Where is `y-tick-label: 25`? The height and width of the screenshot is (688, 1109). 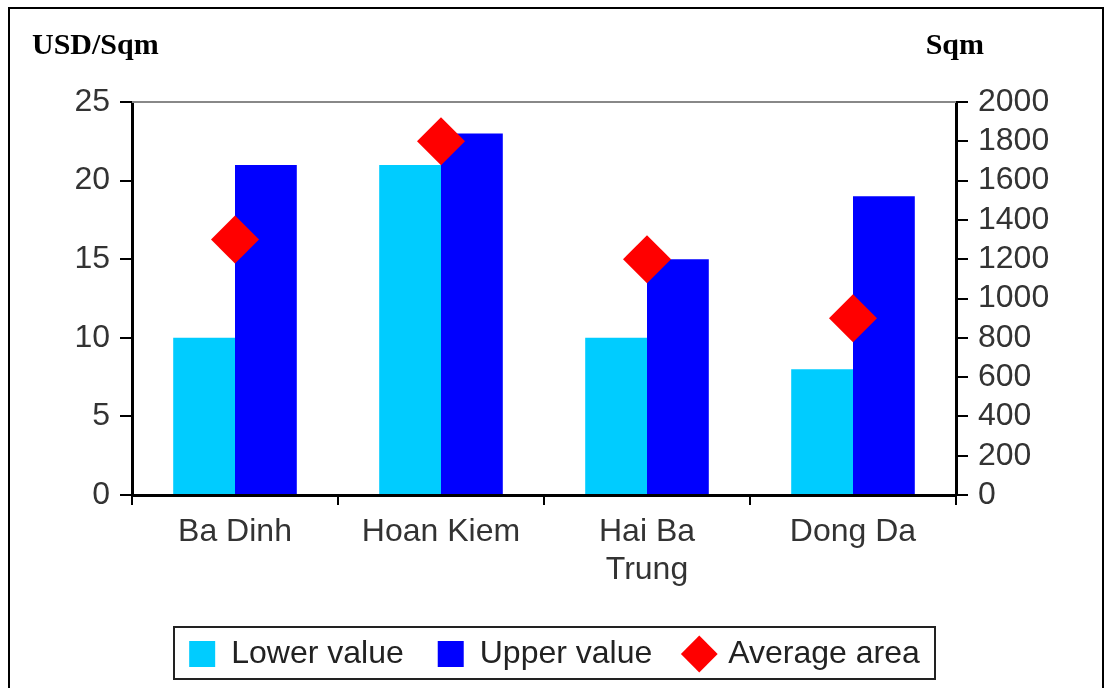 y-tick-label: 25 is located at coordinates (92, 99).